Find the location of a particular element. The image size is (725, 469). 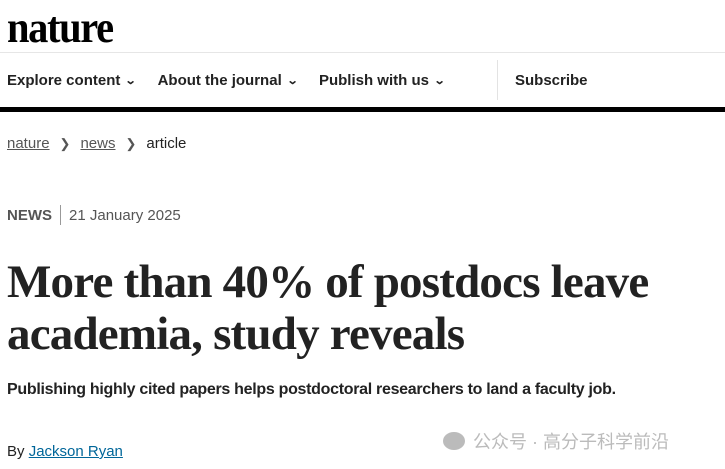

byline-prefix: By is located at coordinates (16, 451).